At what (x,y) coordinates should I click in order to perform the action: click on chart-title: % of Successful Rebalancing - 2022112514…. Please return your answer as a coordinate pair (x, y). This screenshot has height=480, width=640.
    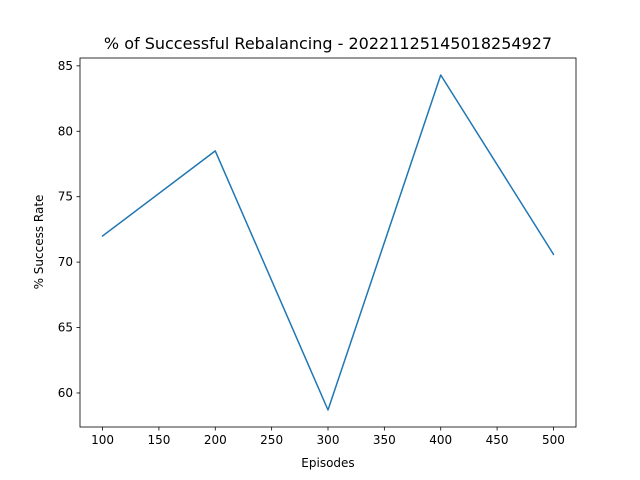
    Looking at the image, I should click on (328, 43).